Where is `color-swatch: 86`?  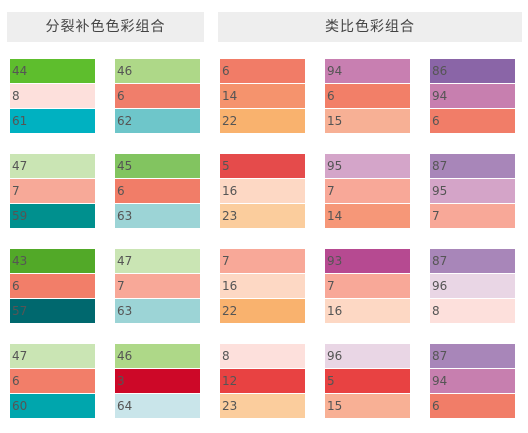
color-swatch: 86 is located at coordinates (472, 71).